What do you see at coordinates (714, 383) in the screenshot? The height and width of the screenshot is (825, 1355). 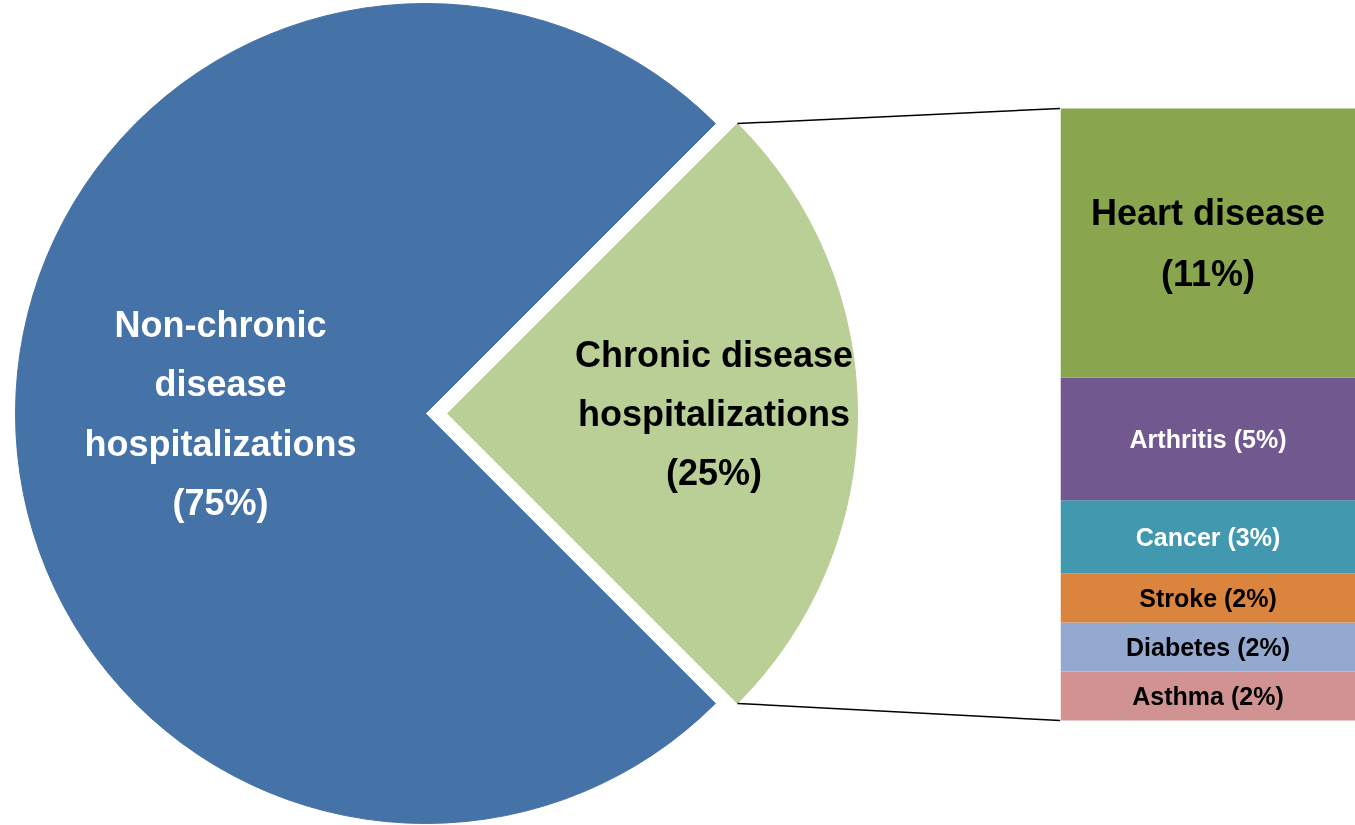 I see `slice-label: Chronic disease hospitalizations` at bounding box center [714, 383].